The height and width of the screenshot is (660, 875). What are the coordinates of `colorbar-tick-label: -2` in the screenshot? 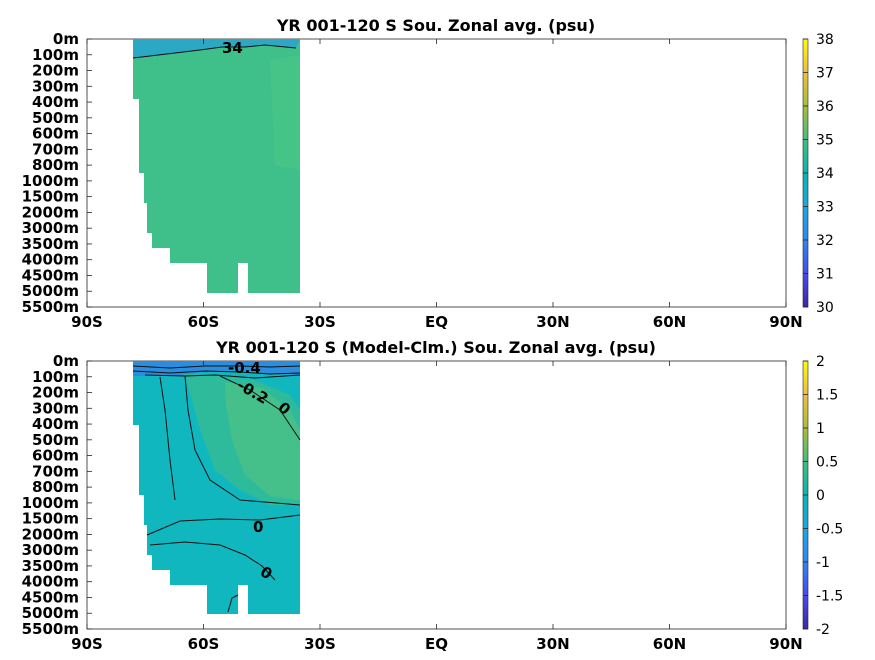 It's located at (823, 630).